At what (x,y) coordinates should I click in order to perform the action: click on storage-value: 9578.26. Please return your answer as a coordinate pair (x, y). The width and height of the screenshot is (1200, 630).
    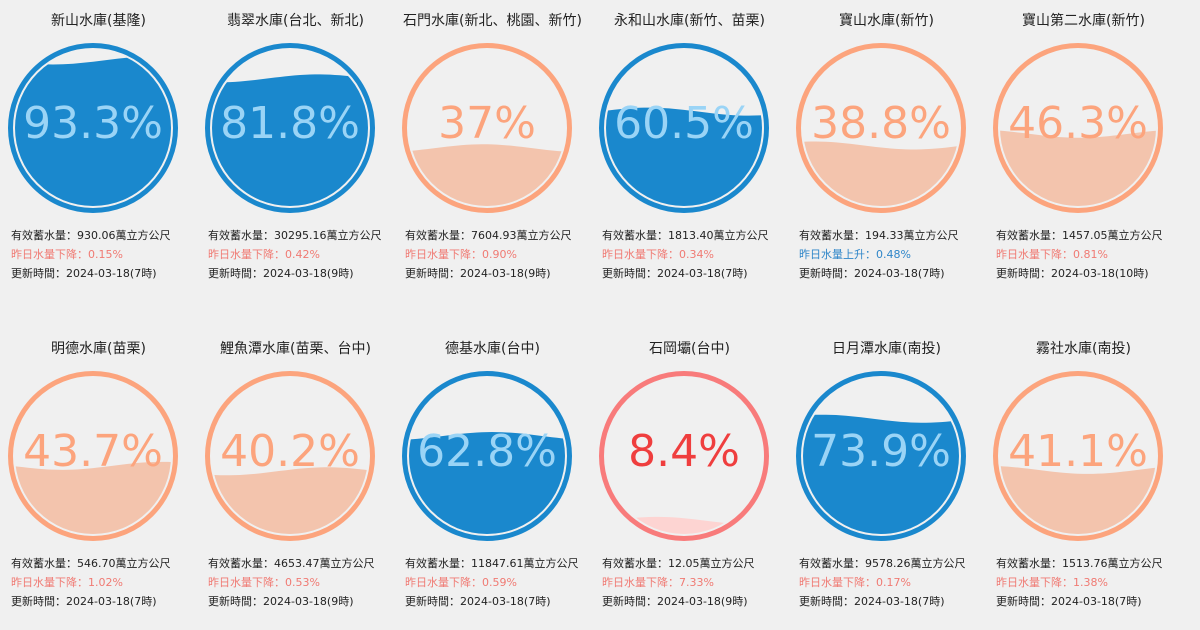
    Looking at the image, I should click on (888, 563).